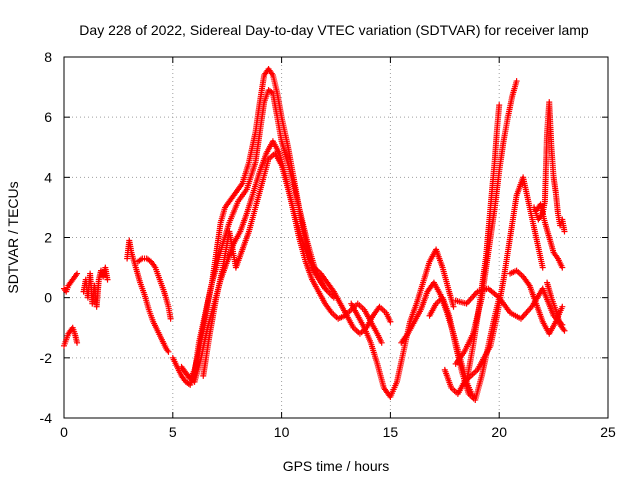  Describe the element at coordinates (48, 238) in the screenshot. I see `y-tick-label: 2` at that location.